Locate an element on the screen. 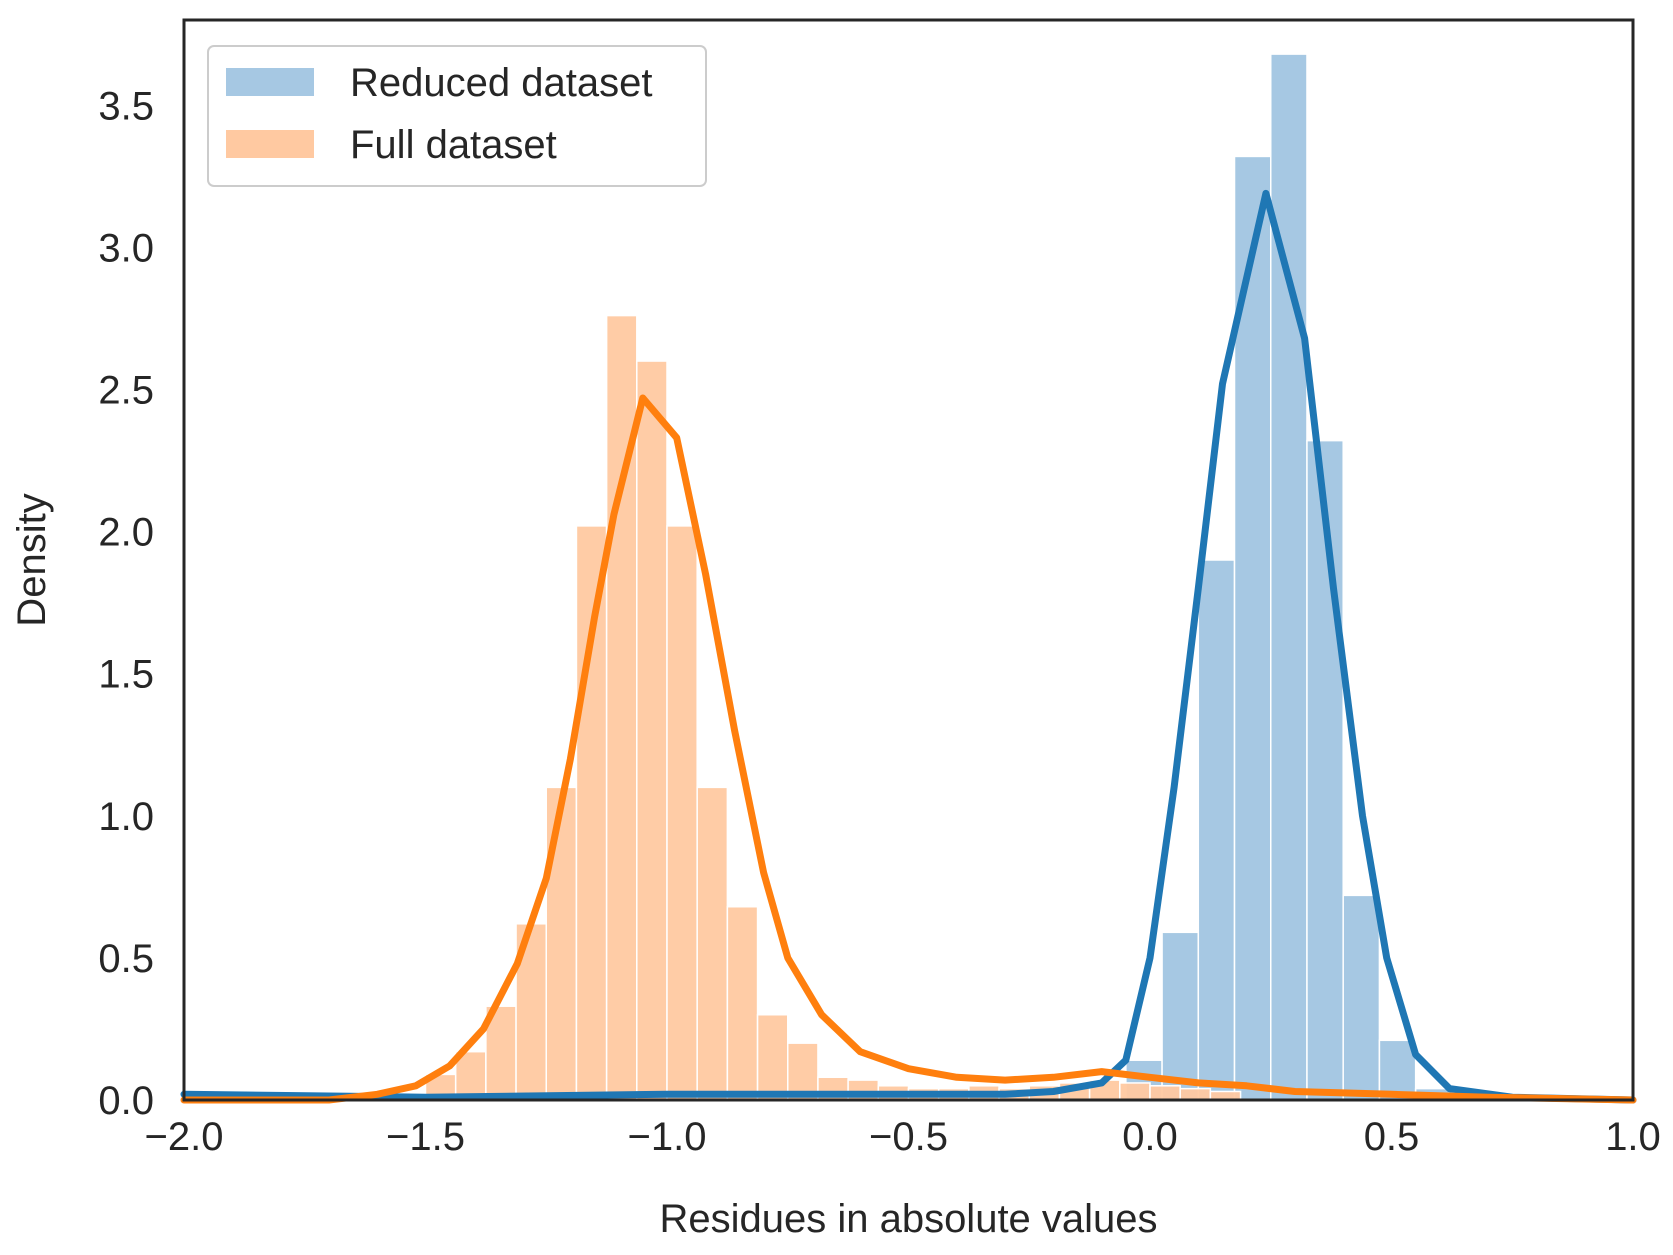 The image size is (1673, 1255). y-tick-label: 3.0 is located at coordinates (126, 248).